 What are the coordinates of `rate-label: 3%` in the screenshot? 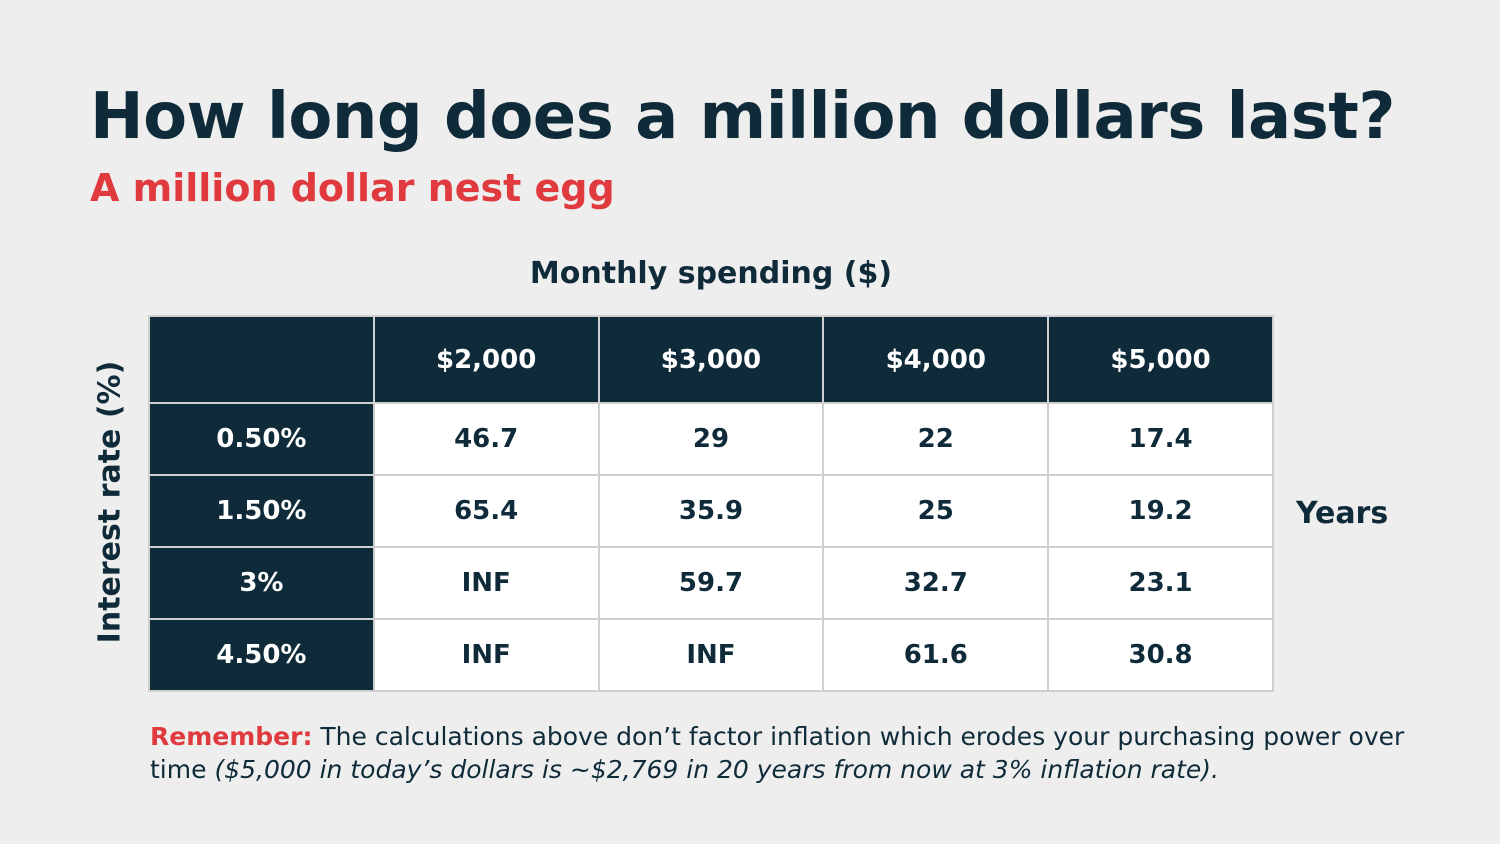 It's located at (261, 583).